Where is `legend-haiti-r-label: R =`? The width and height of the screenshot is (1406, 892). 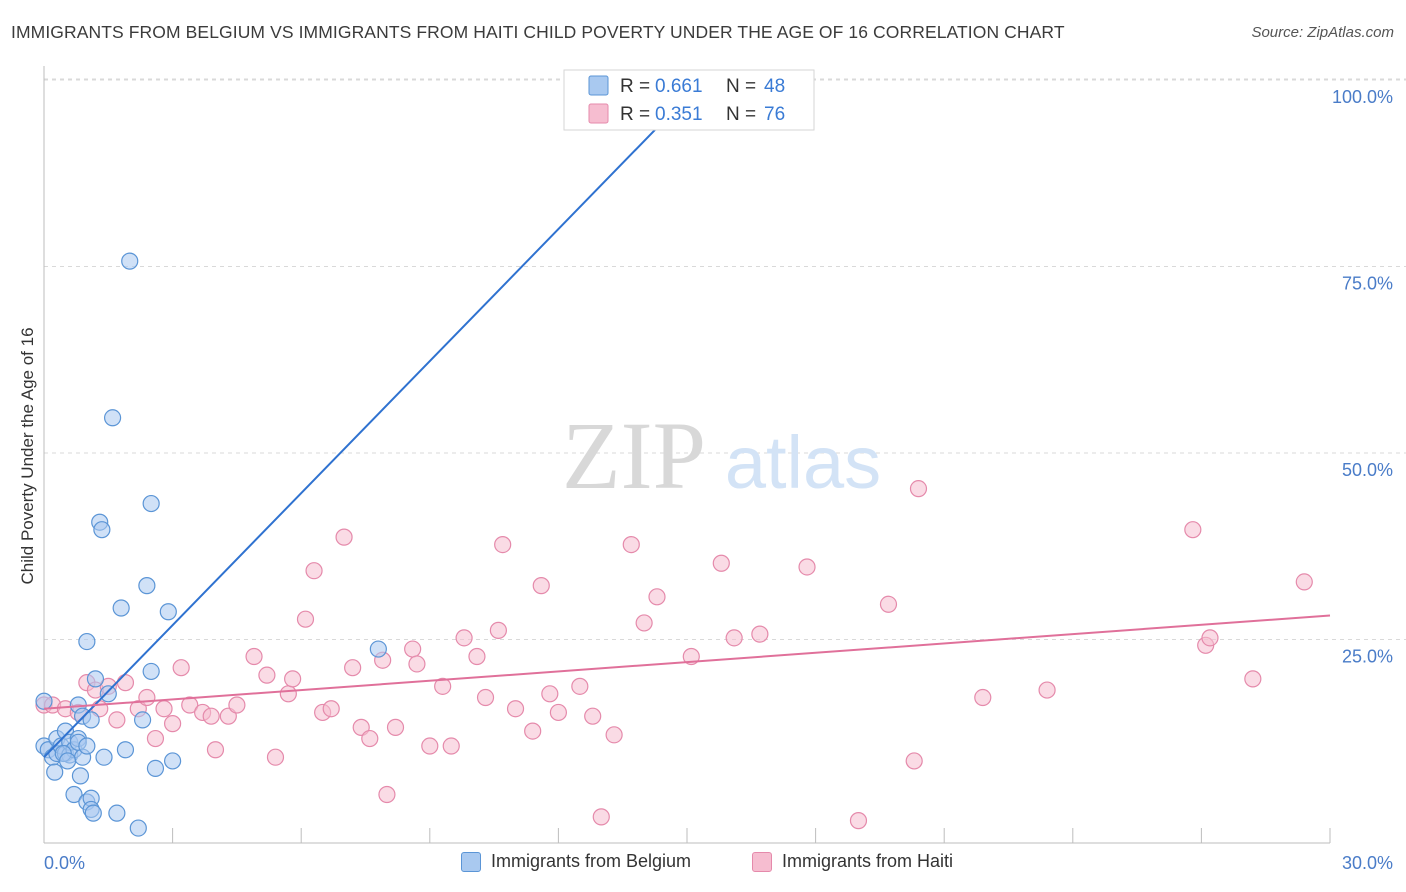 legend-haiti-r-label: R = is located at coordinates (635, 114).